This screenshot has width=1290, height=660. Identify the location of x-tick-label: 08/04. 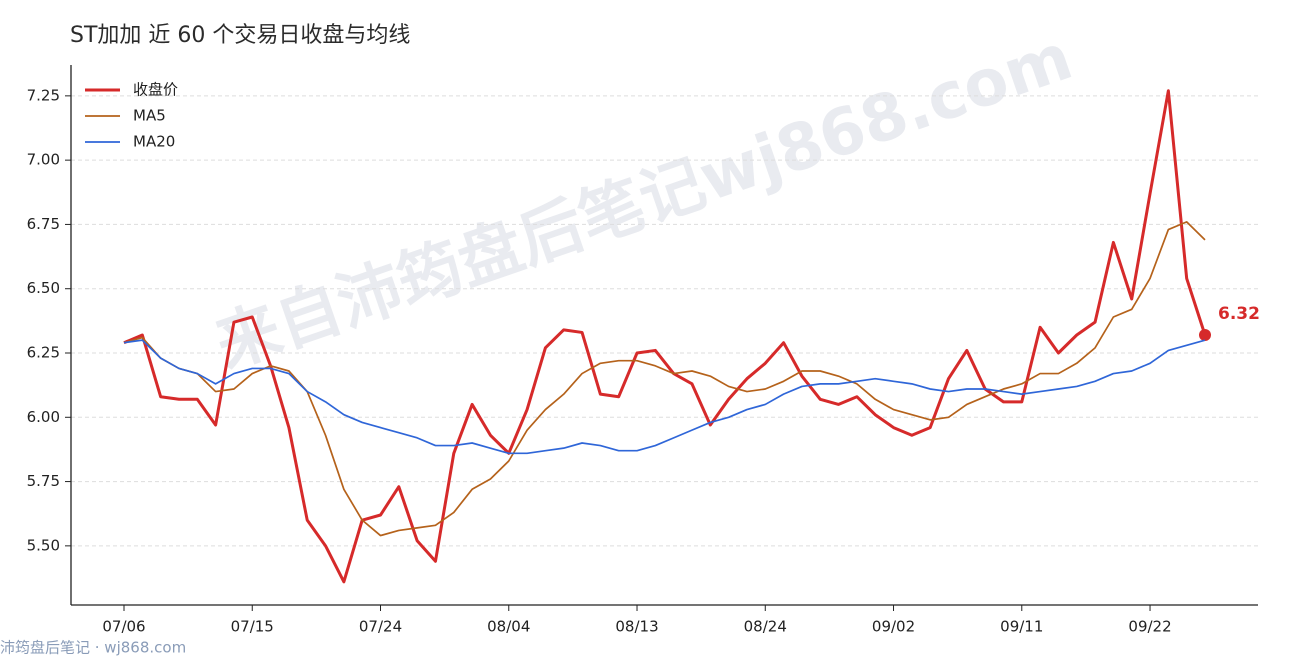
(508, 627).